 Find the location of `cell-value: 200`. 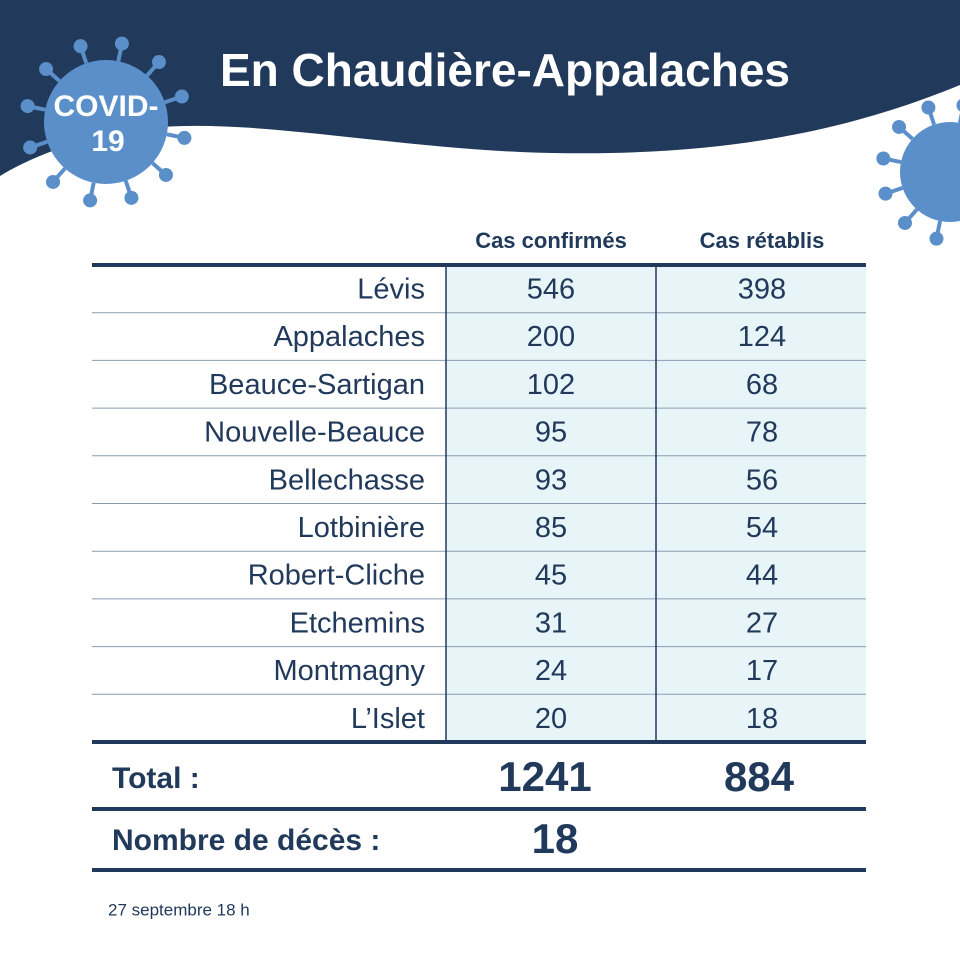

cell-value: 200 is located at coordinates (551, 337).